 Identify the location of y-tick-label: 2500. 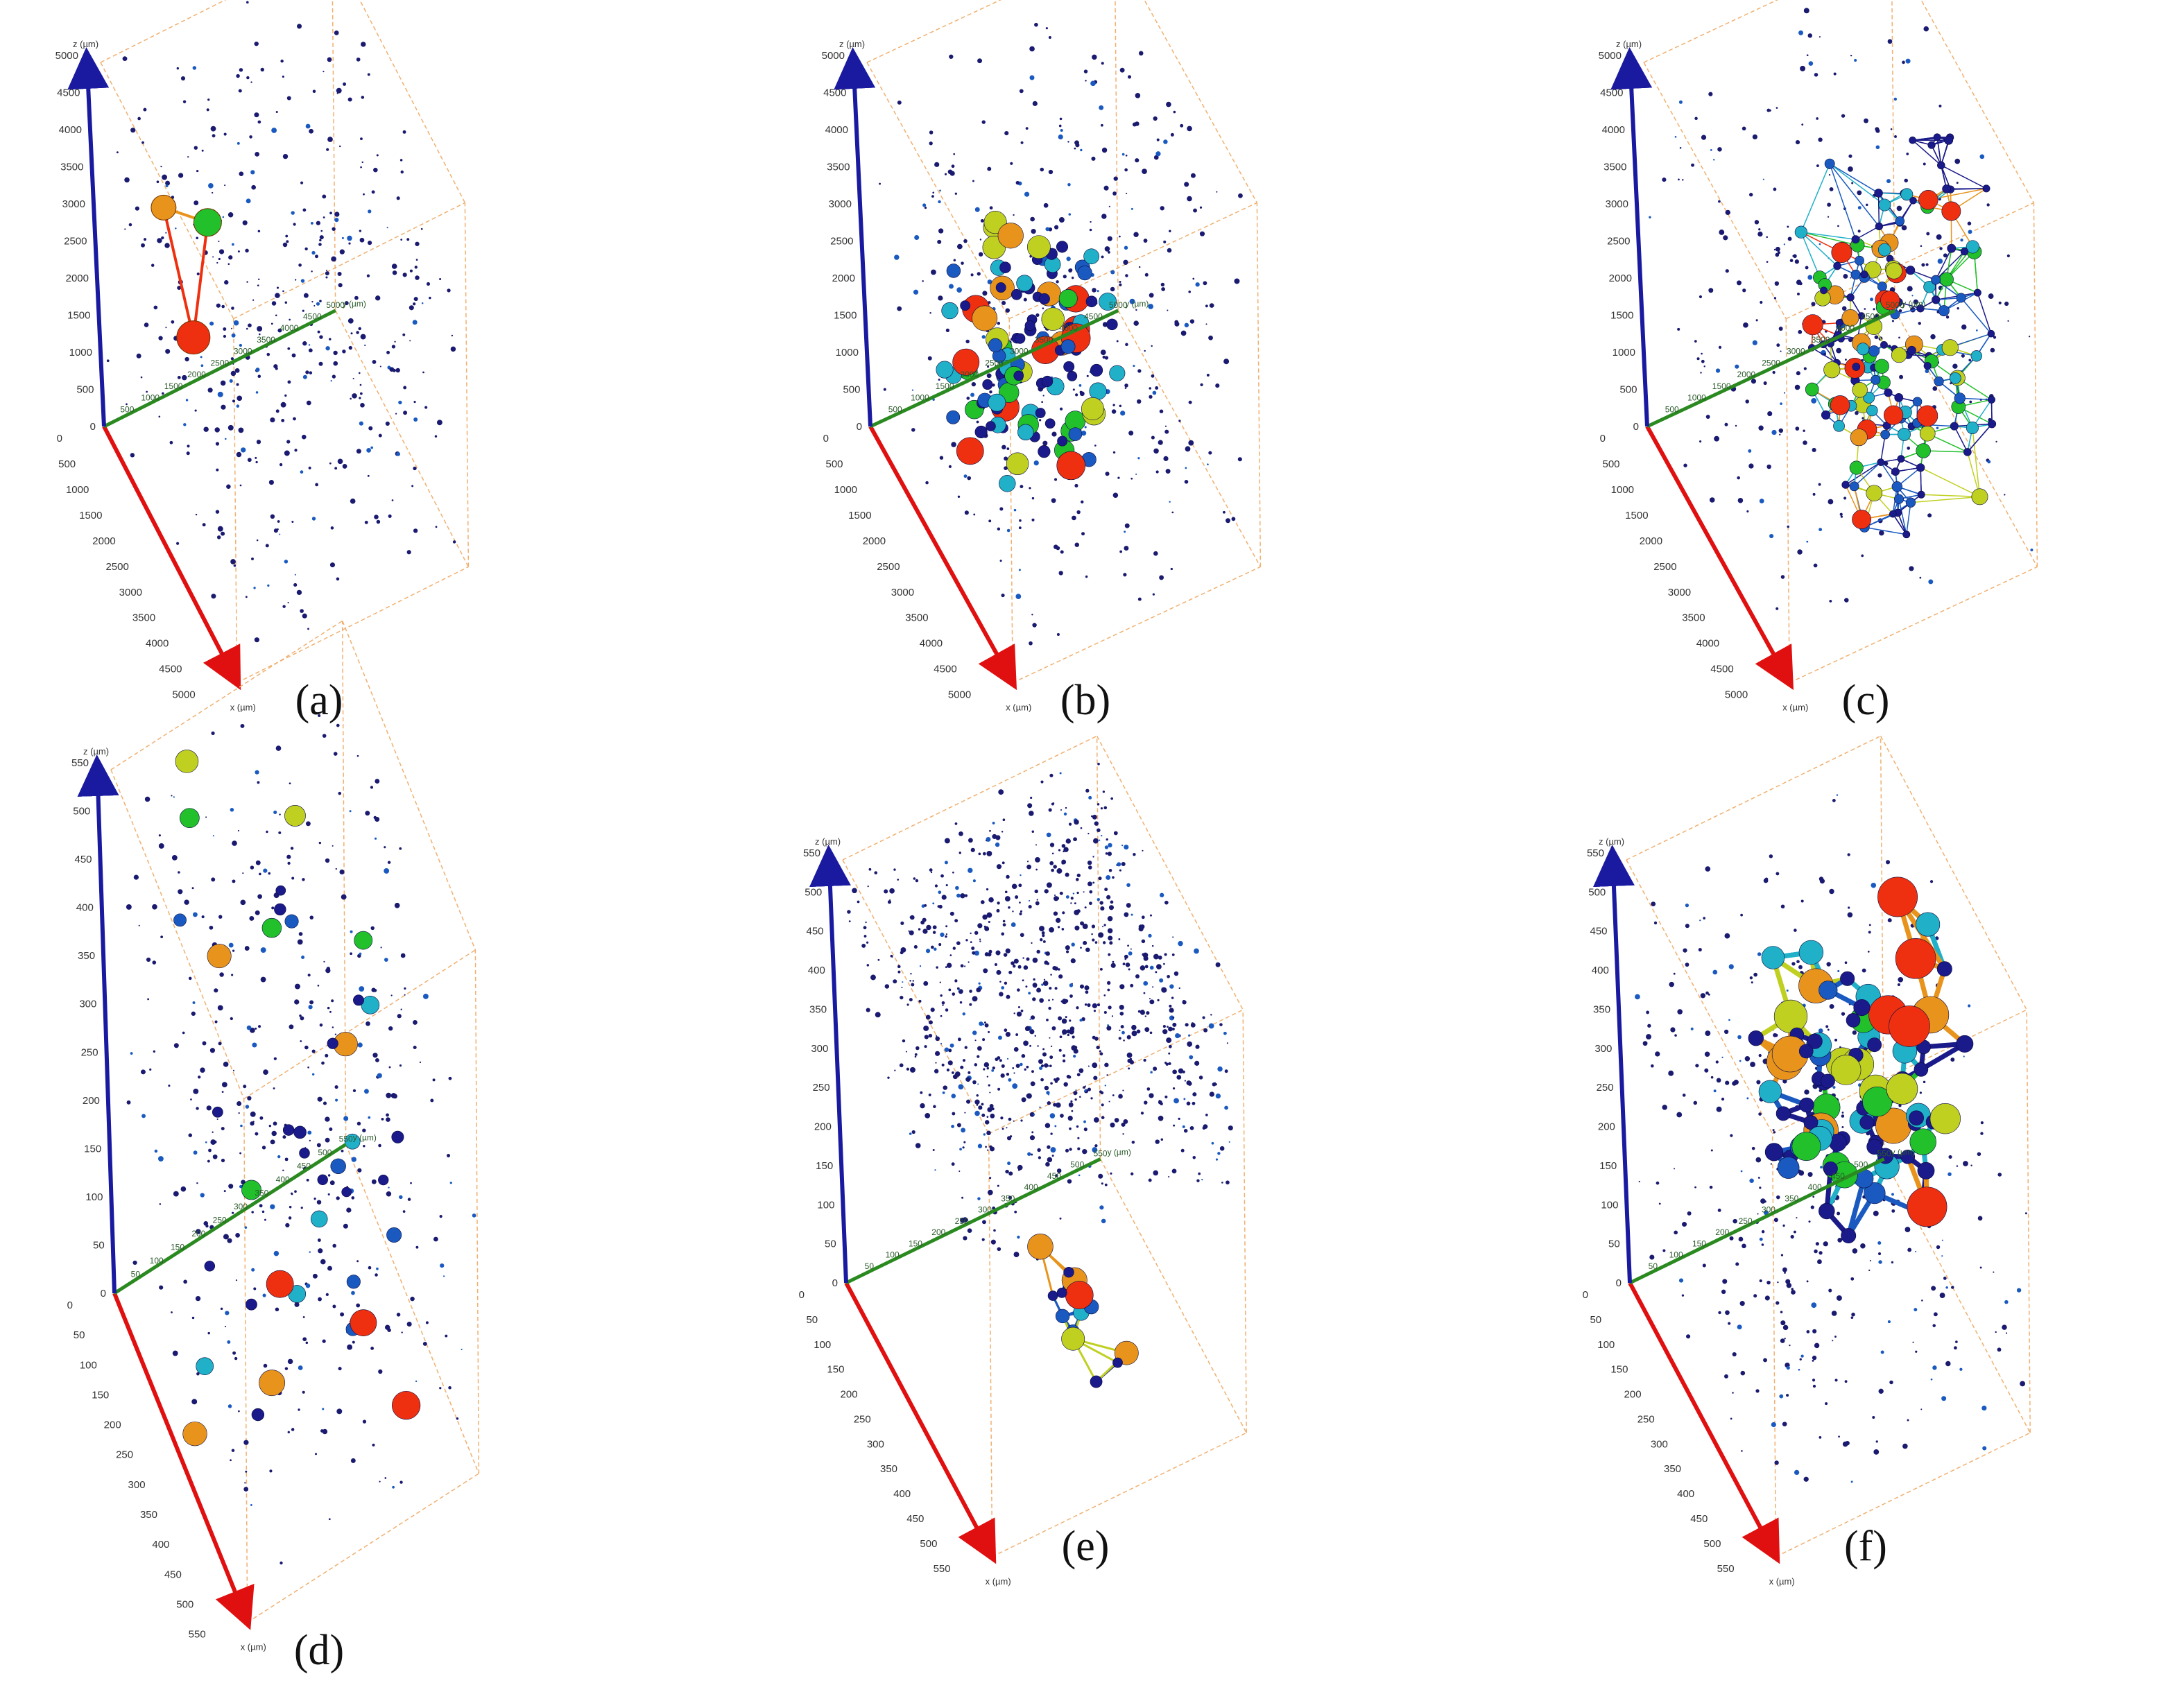
(1771, 363).